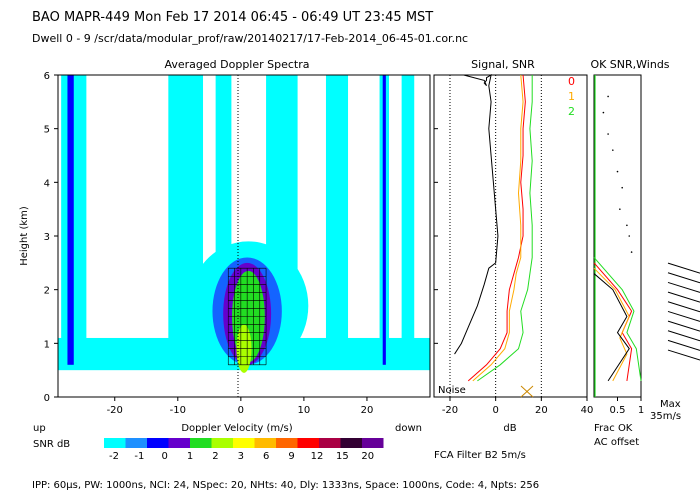 The width and height of the screenshot is (700, 500). Describe the element at coordinates (47, 344) in the screenshot. I see `y-tick-label: 1` at that location.